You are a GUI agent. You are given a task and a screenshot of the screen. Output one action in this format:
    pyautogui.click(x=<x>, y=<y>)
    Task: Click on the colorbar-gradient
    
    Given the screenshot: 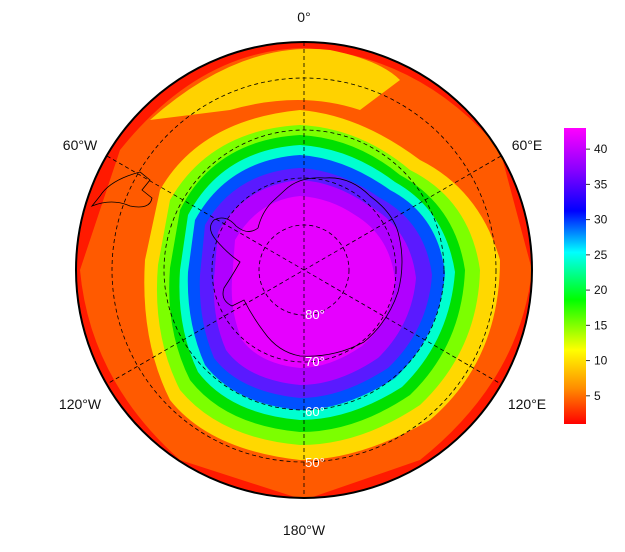 What is the action you would take?
    pyautogui.click(x=575, y=276)
    